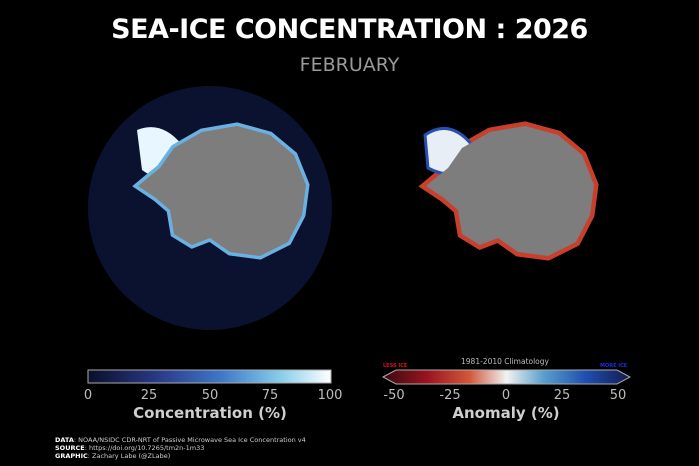  Describe the element at coordinates (70, 448) in the screenshot. I see `source-label: SOURCE` at that location.